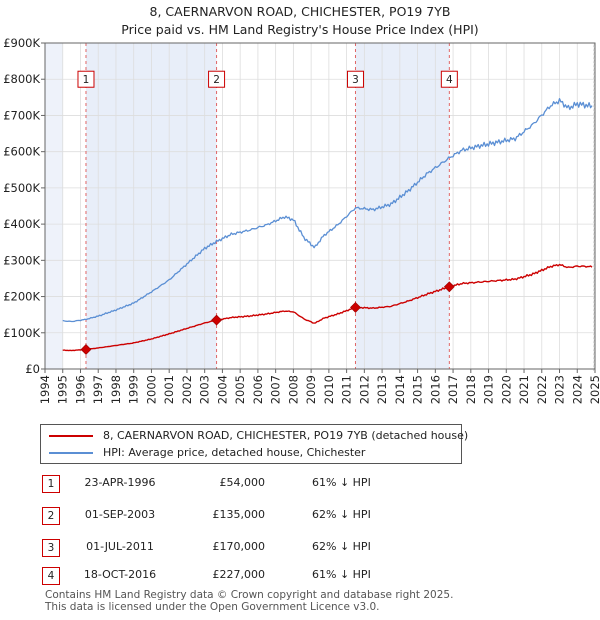 This screenshot has height=620, width=600. I want to click on x-tick-label: 2025, so click(594, 389).